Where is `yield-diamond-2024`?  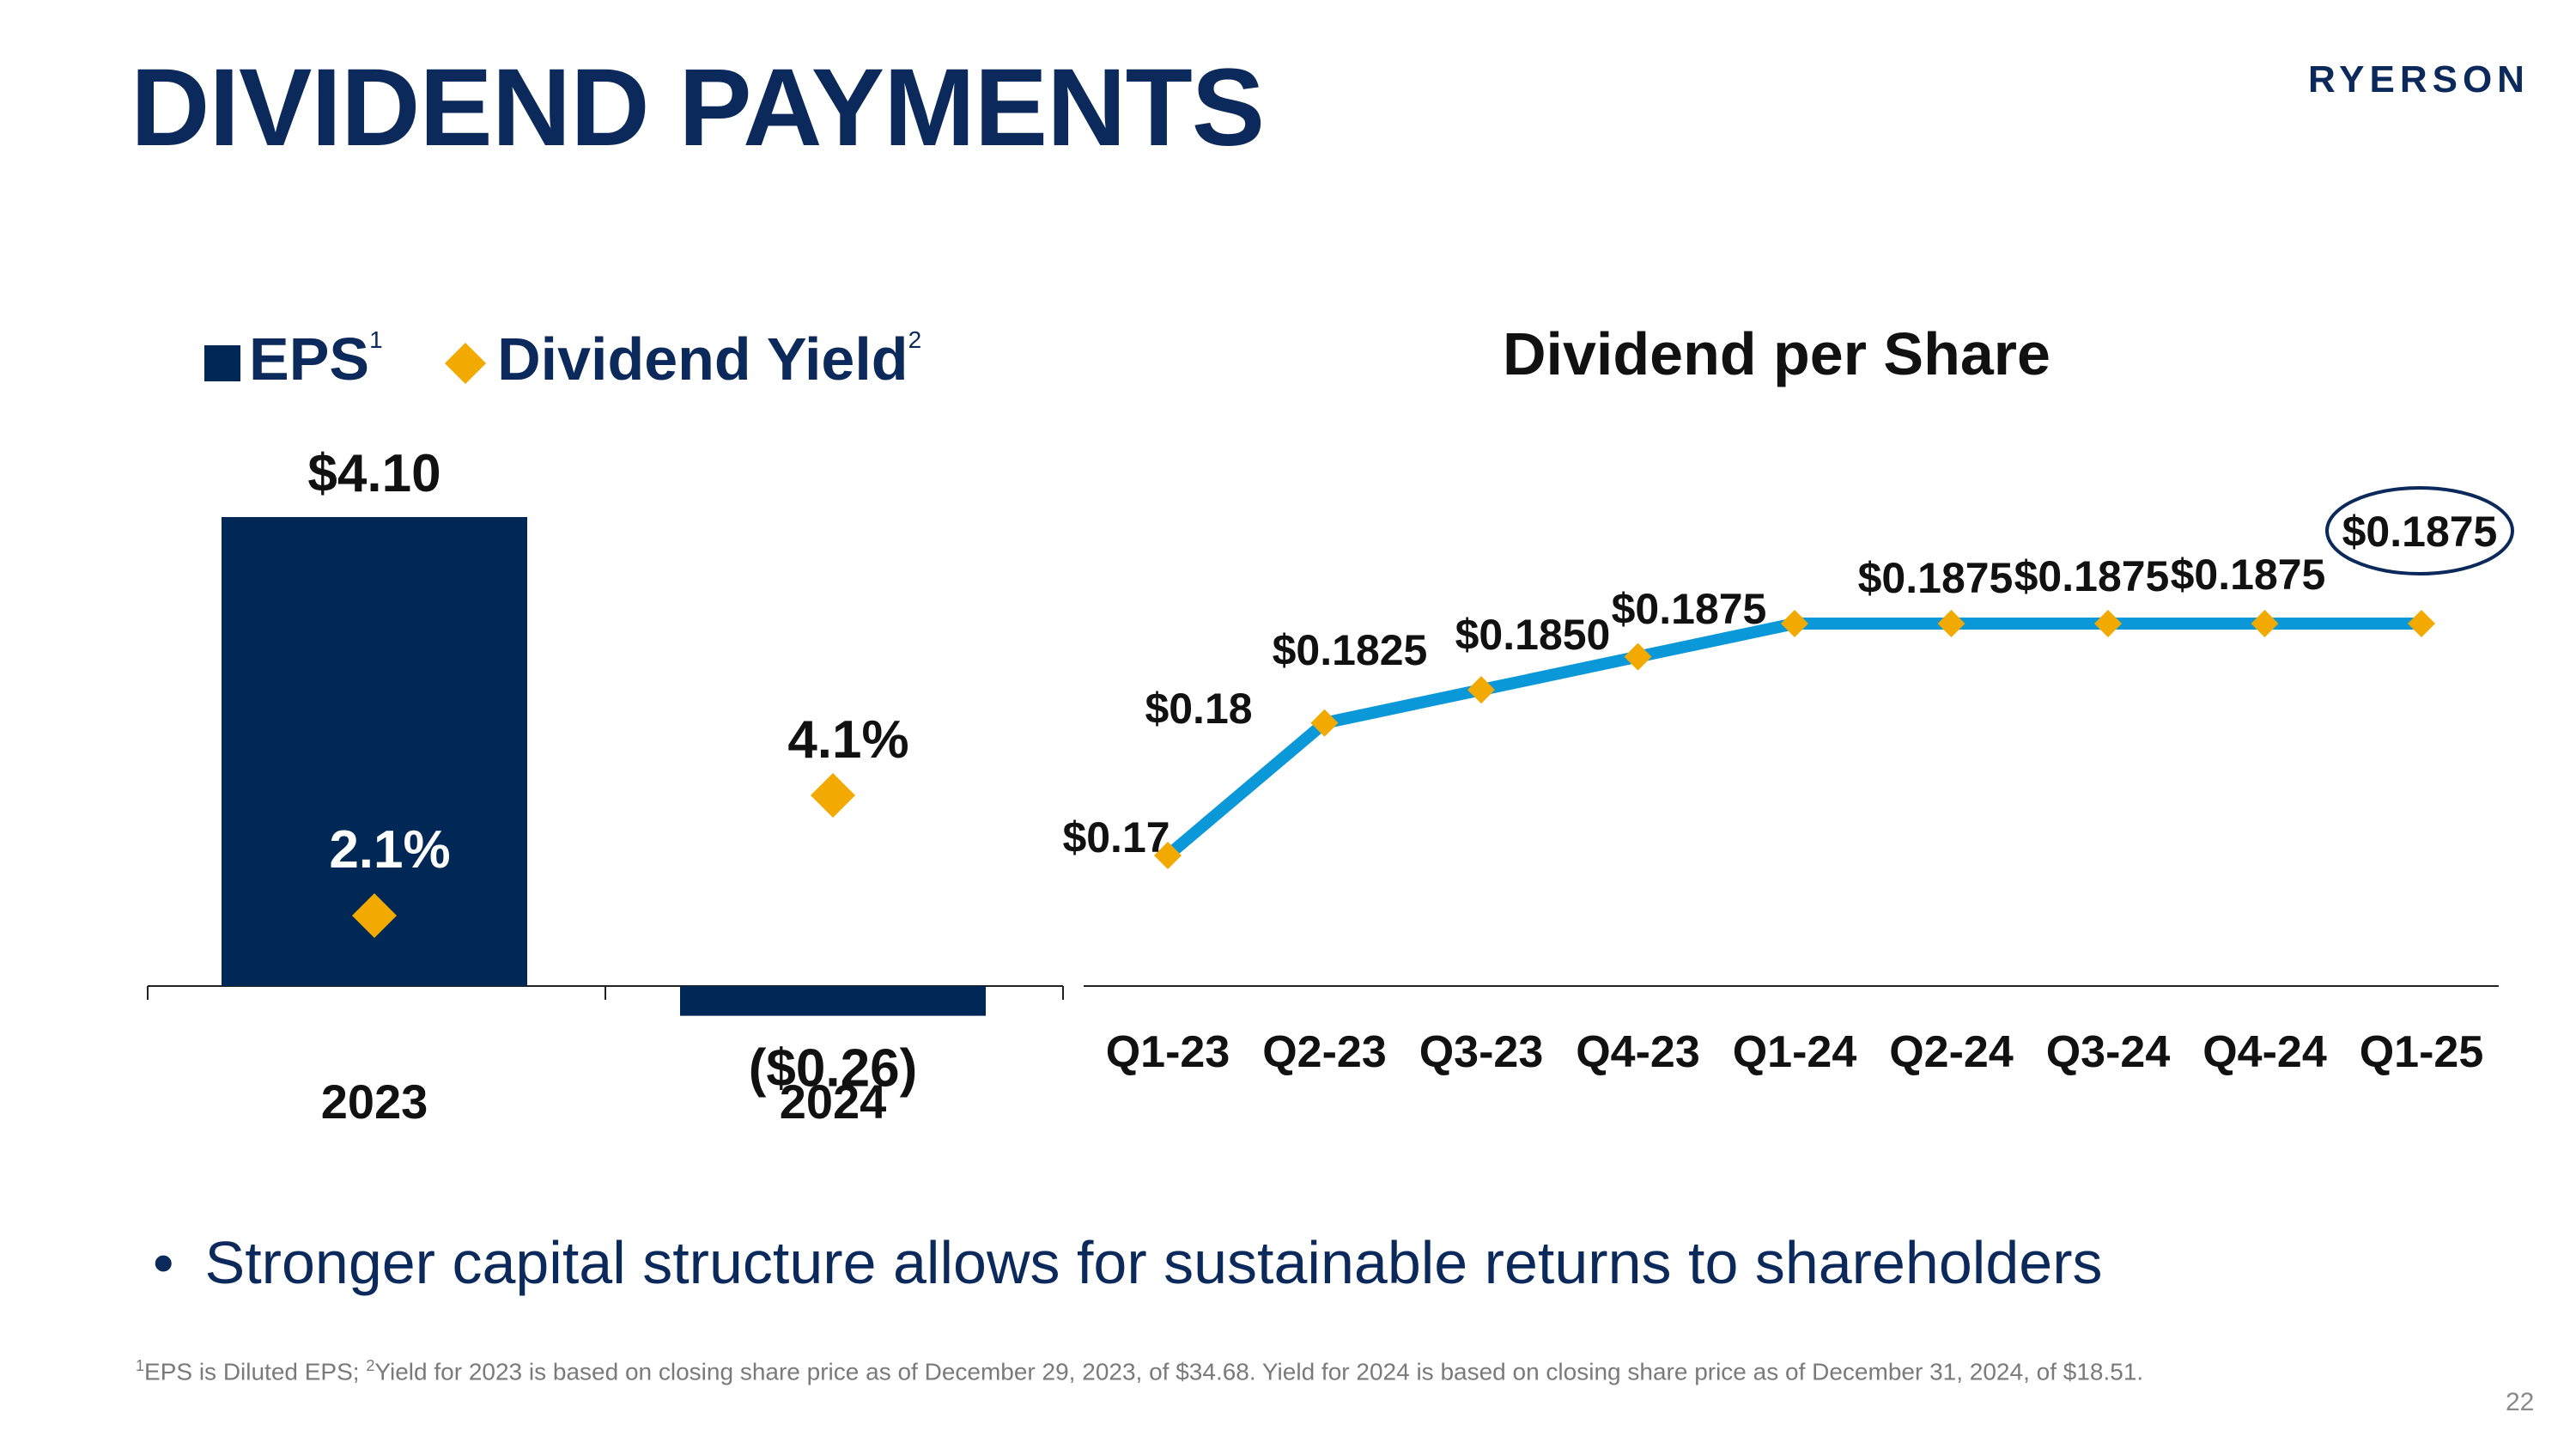 yield-diamond-2024 is located at coordinates (833, 795).